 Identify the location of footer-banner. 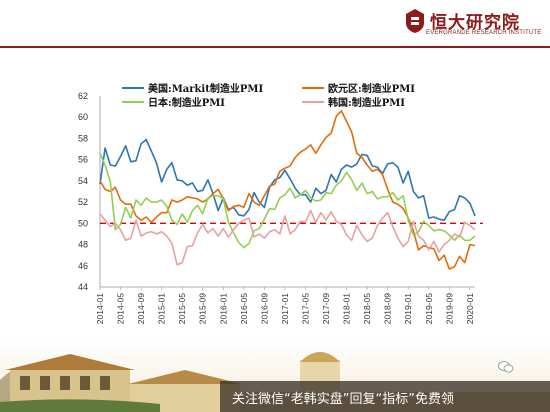
(385, 396).